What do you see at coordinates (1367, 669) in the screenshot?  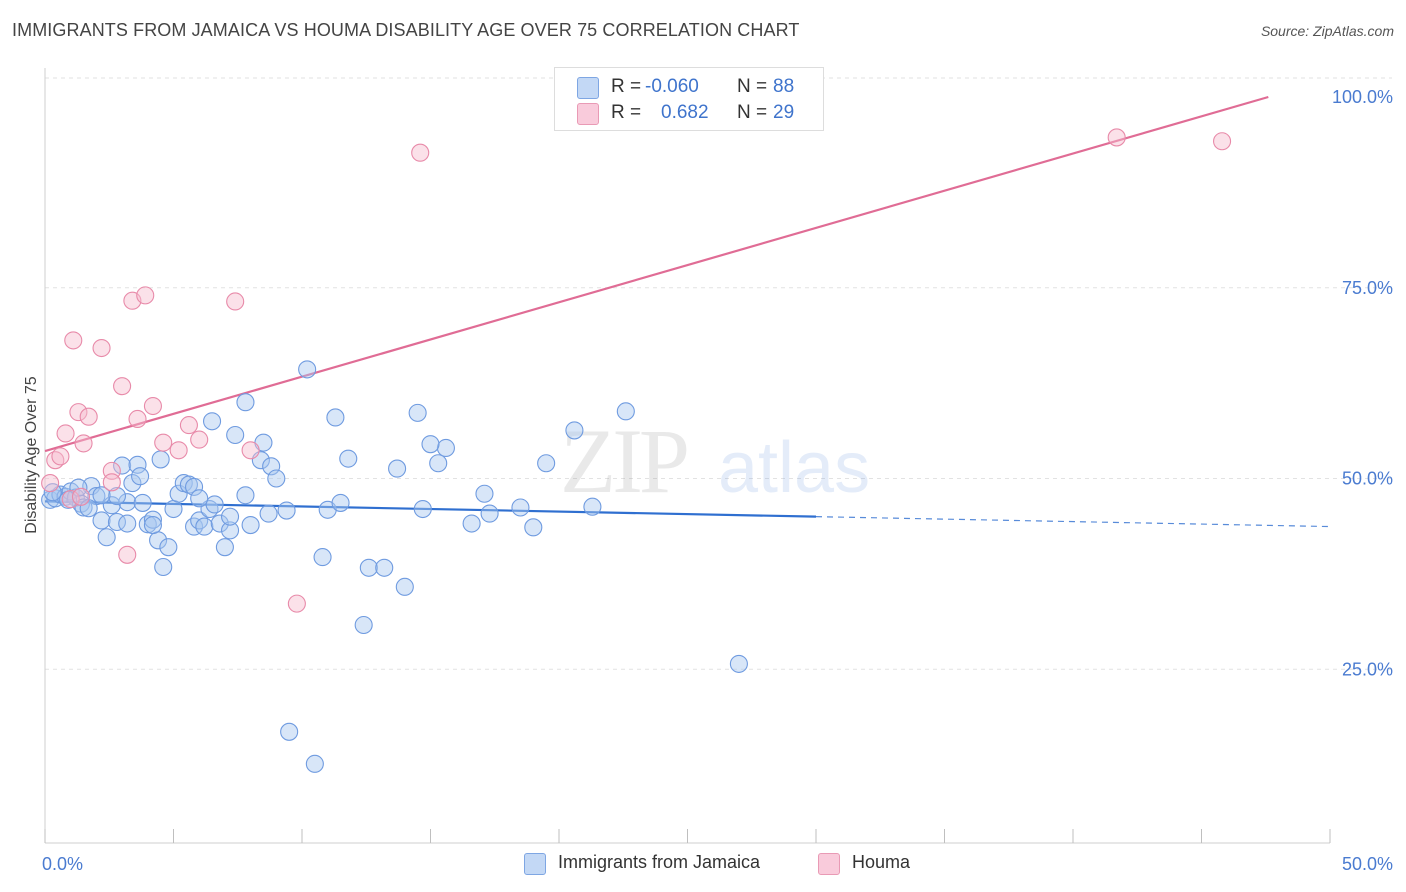 I see `y-tick-label: 25.0%` at bounding box center [1367, 669].